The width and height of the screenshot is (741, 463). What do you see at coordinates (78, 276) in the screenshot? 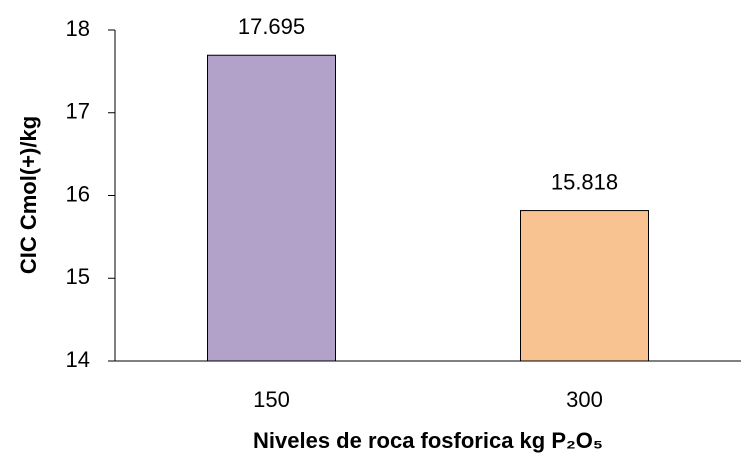
I see `y-tick-label: 15` at bounding box center [78, 276].